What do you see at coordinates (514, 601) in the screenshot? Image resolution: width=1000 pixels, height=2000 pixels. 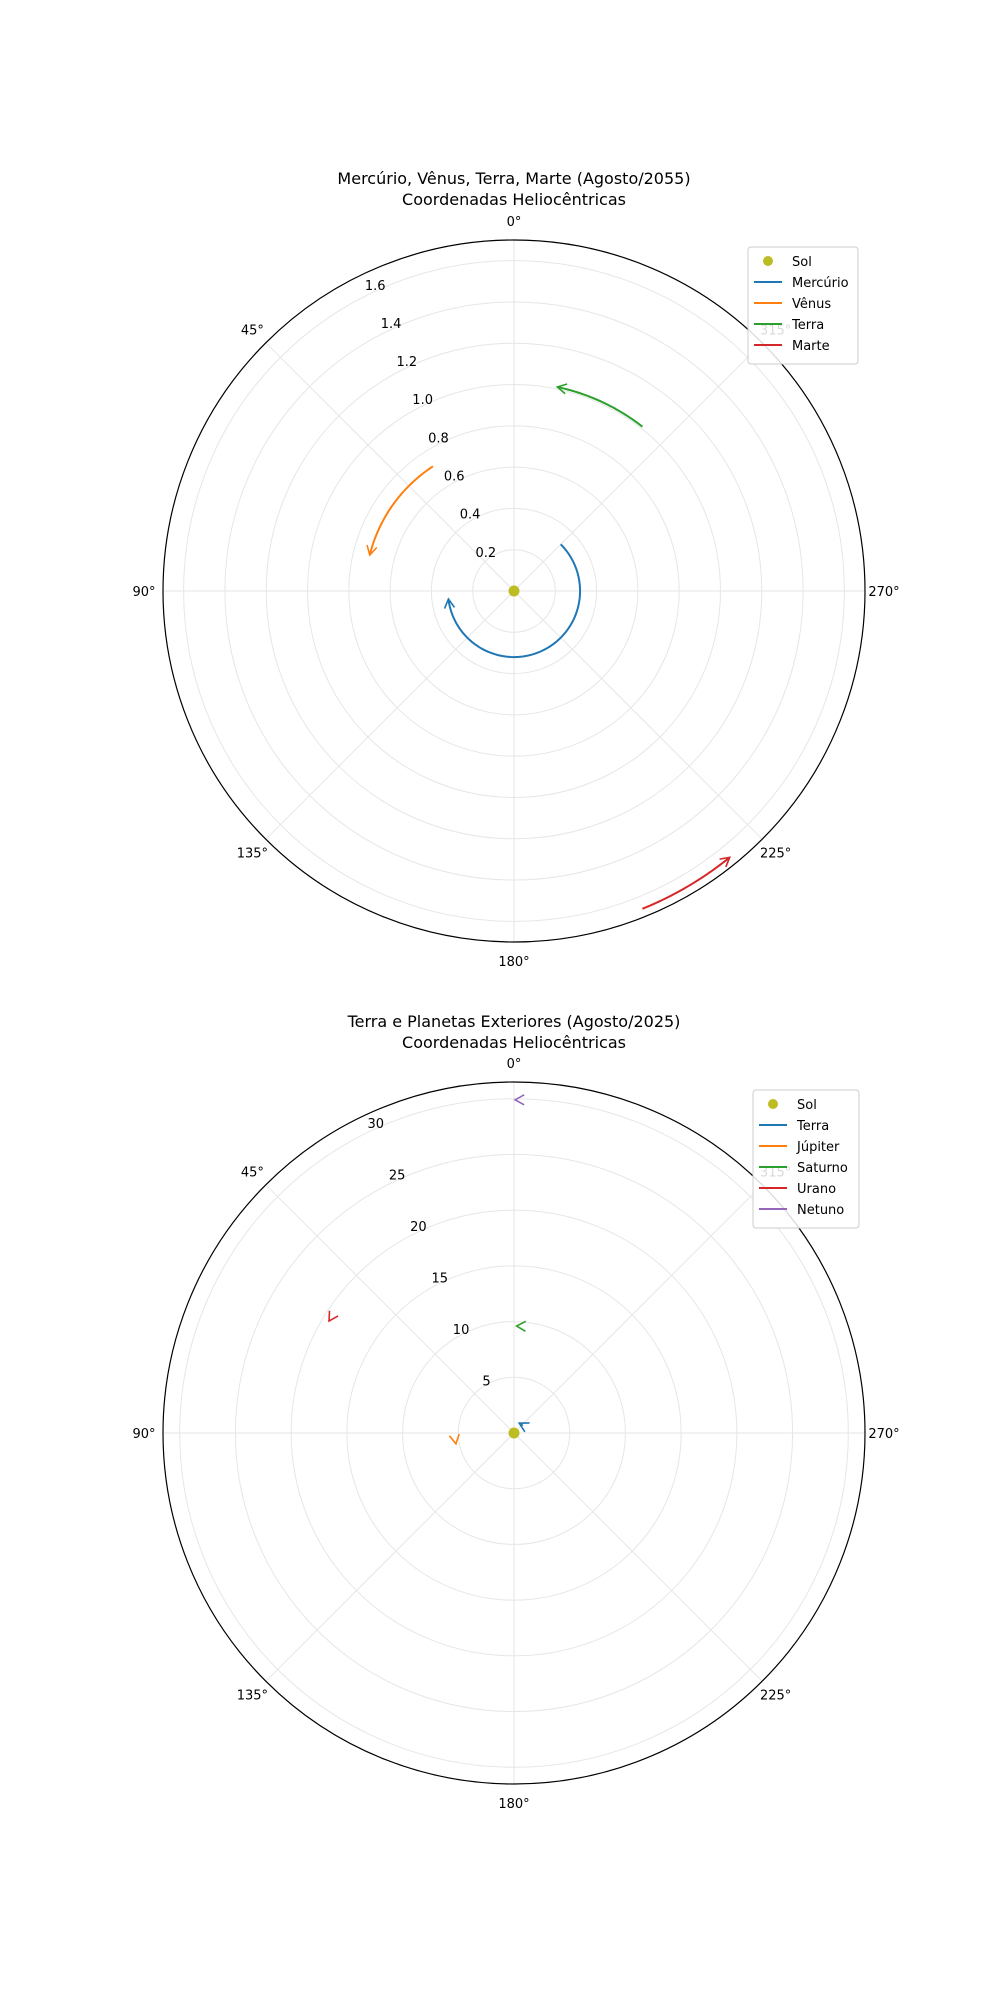 I see `series-mercúrio-arc` at bounding box center [514, 601].